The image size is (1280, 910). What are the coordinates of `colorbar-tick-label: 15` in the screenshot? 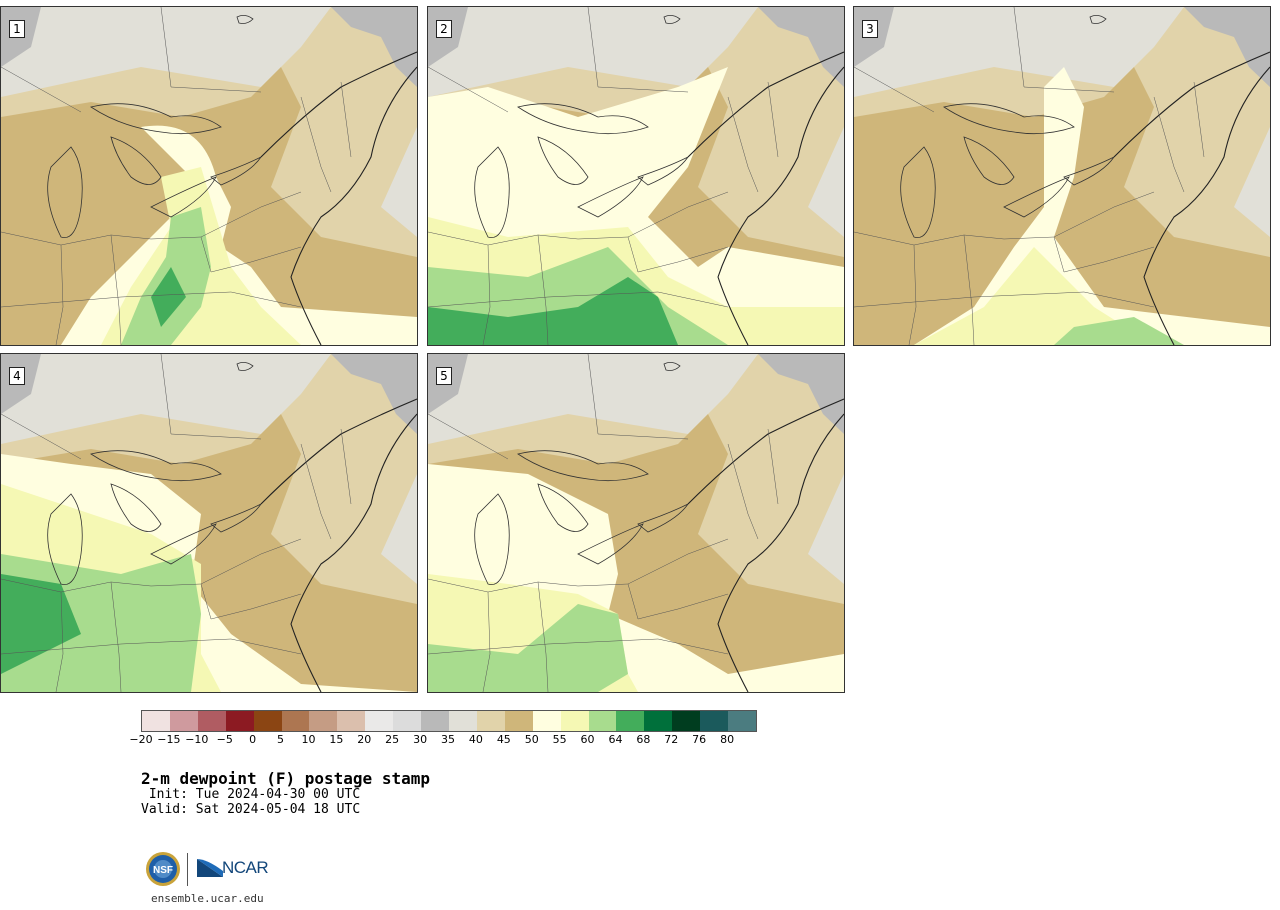 It's located at (336, 739).